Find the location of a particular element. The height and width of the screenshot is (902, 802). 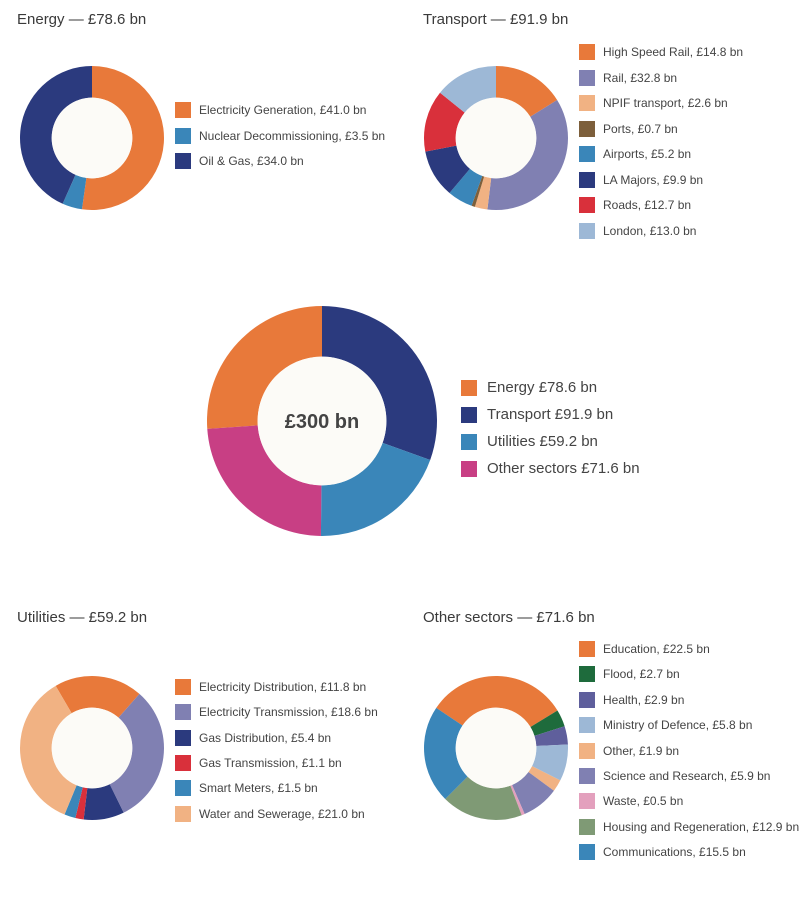

legend-label: Health, £2.9 bn is located at coordinates (644, 699).